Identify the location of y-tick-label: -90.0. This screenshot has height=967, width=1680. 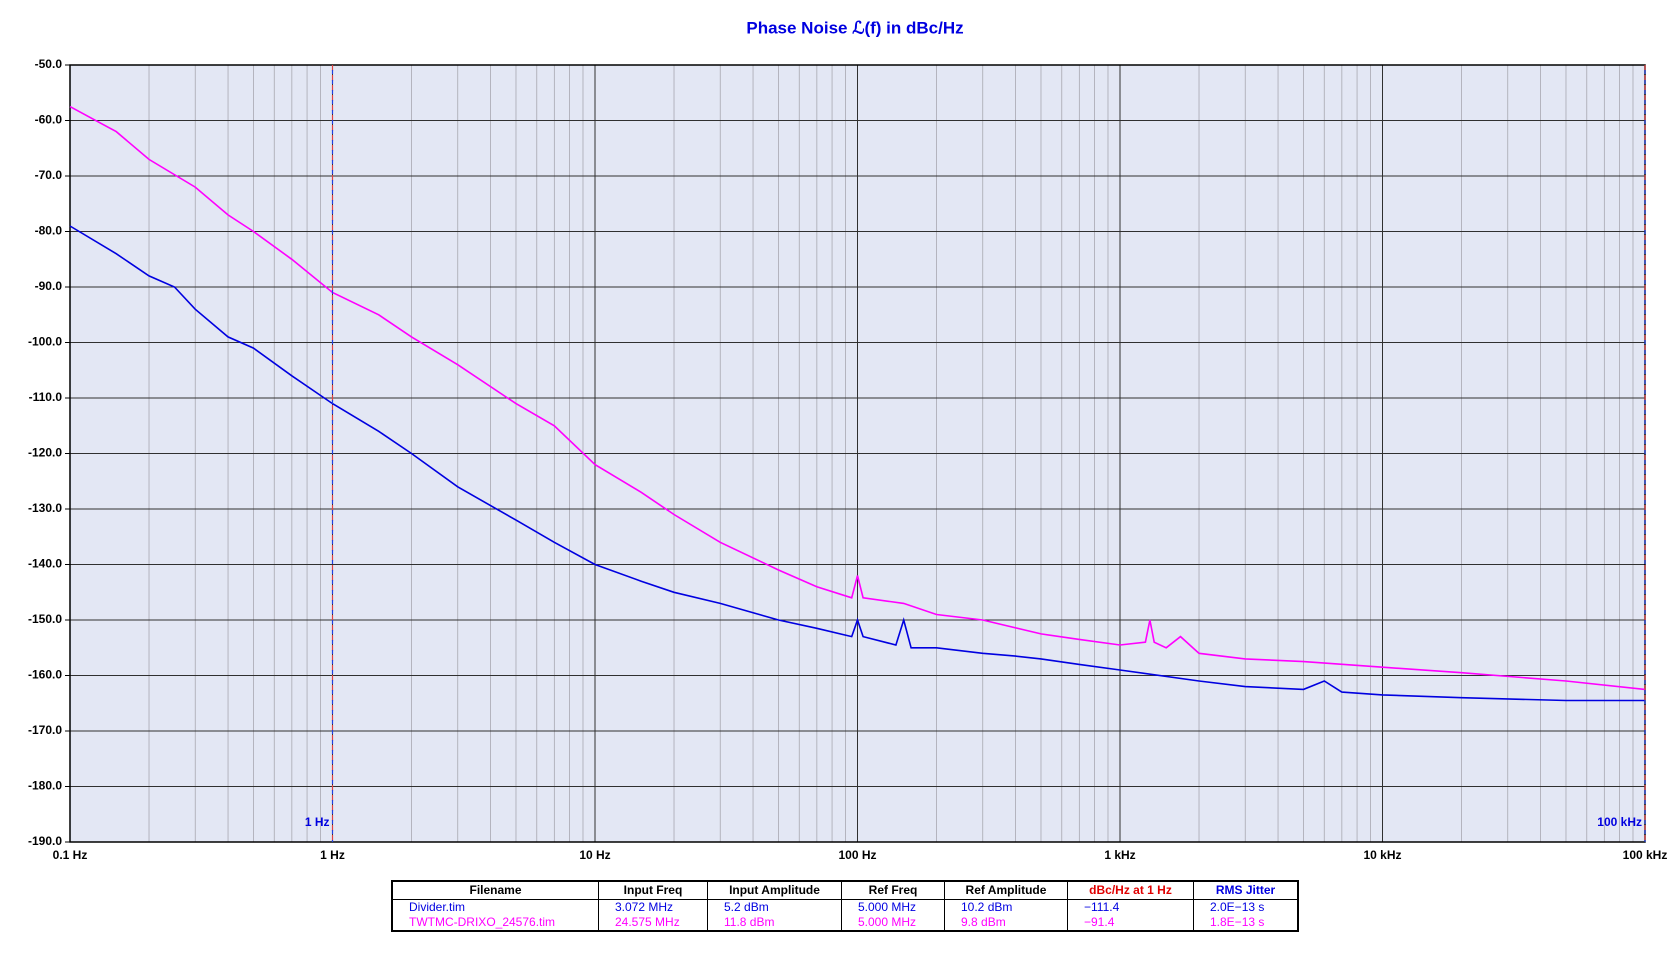
(49, 286).